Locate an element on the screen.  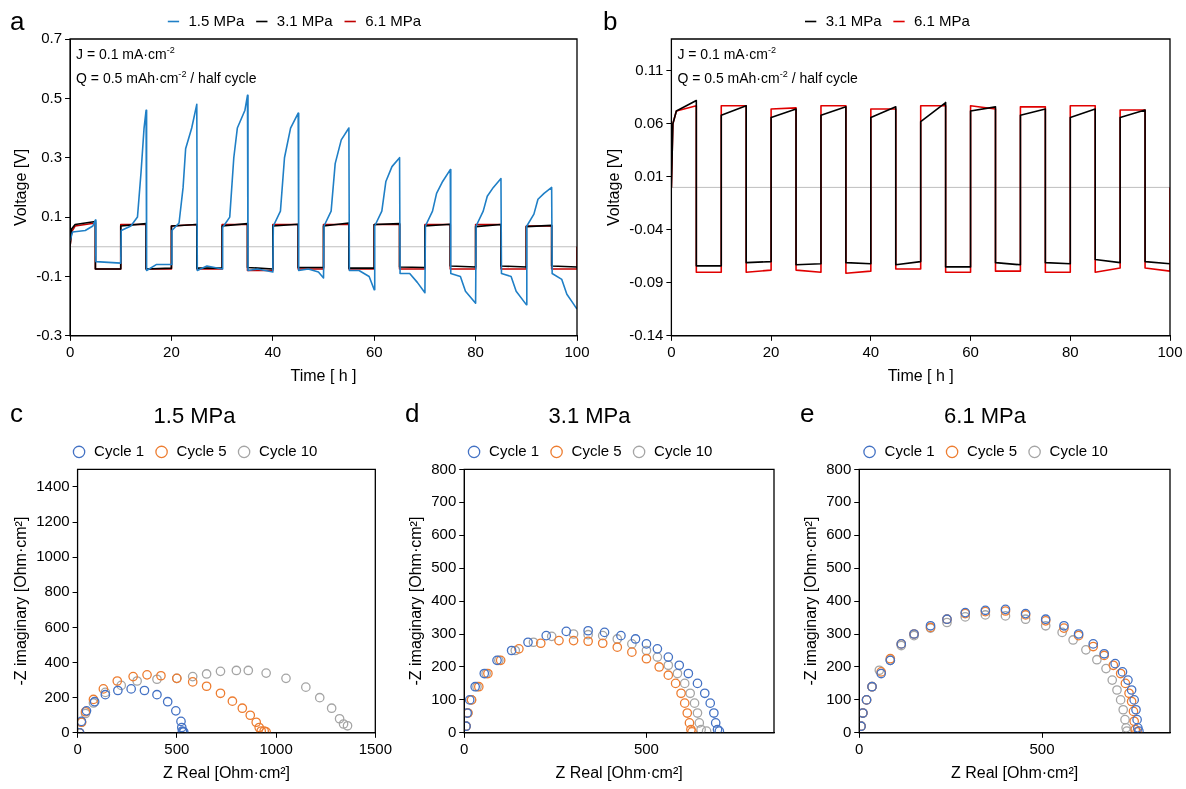
y-tick-label: 0.5 is located at coordinates (52, 97).